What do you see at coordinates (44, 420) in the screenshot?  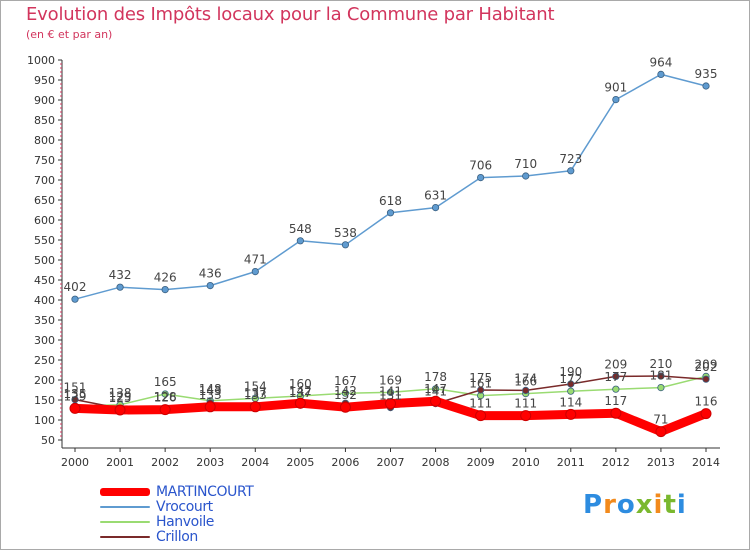 I see `y-tick-label: 100` at bounding box center [44, 420].